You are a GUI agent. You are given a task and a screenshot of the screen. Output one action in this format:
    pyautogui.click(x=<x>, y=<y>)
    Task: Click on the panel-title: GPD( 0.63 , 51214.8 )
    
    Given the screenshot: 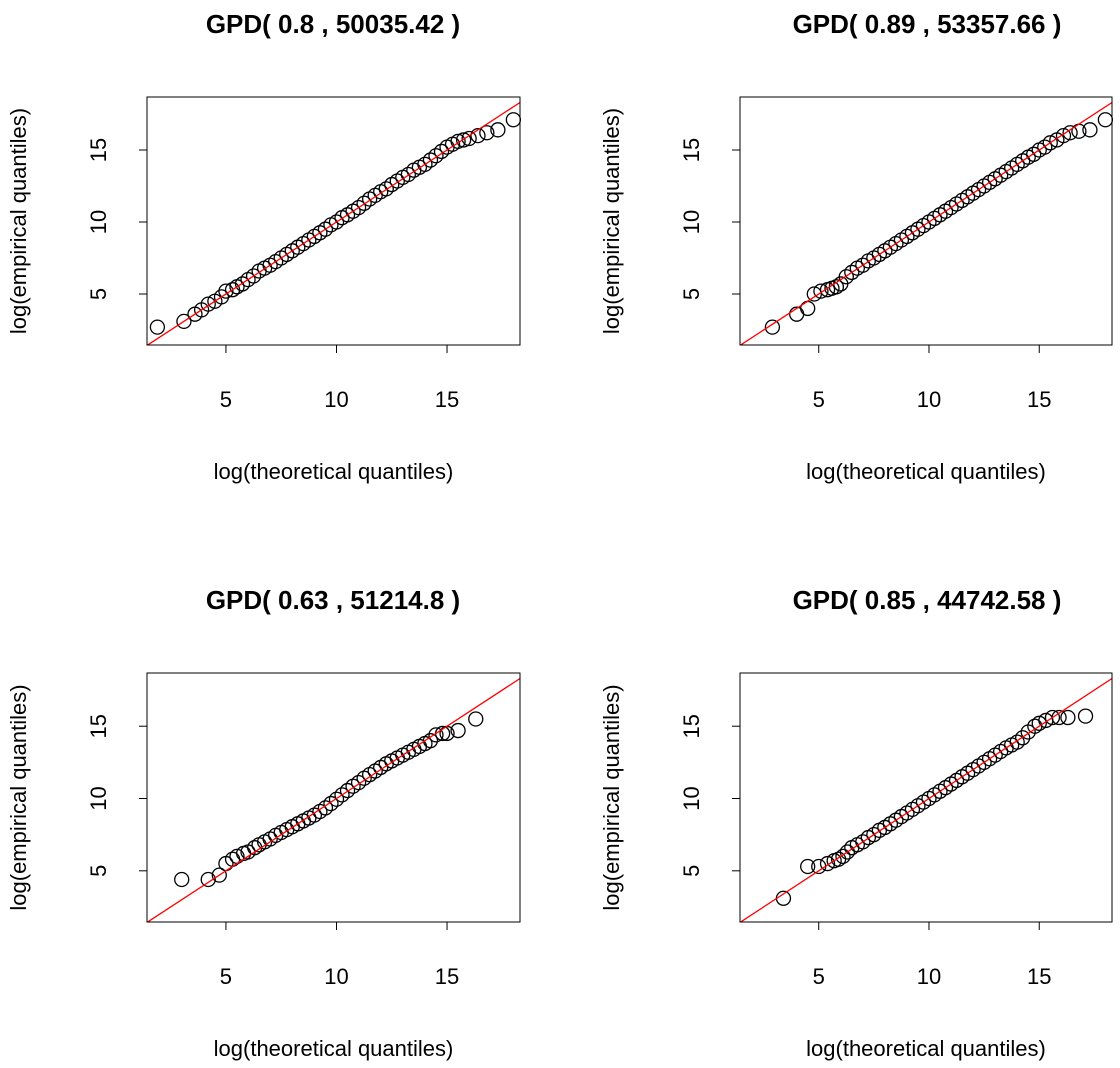 What is the action you would take?
    pyautogui.click(x=333, y=600)
    